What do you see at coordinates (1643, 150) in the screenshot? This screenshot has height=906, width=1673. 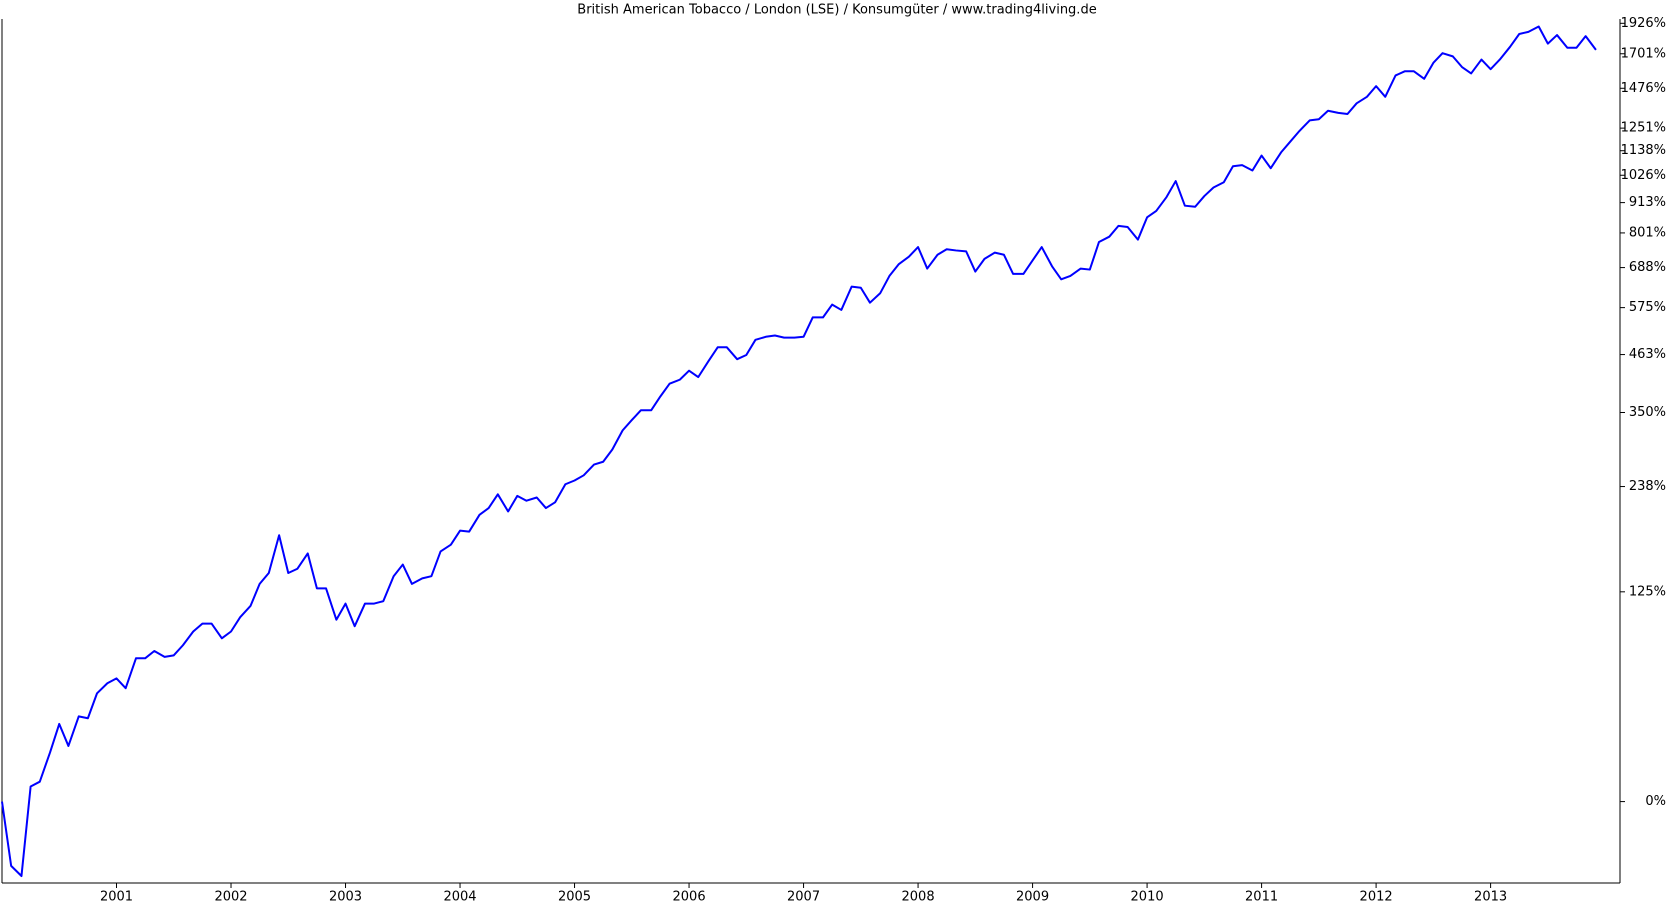 I see `y-tick-label: 1138%` at bounding box center [1643, 150].